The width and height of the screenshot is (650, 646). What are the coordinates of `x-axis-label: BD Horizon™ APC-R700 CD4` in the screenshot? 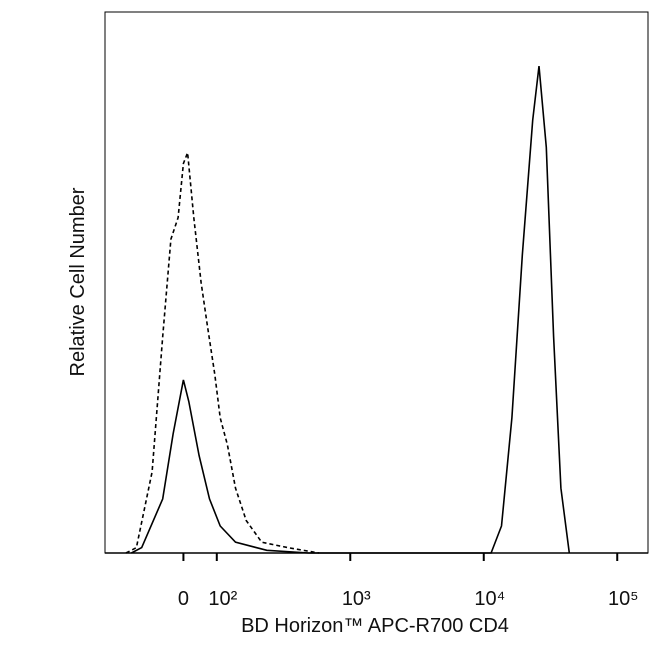 It's located at (375, 626).